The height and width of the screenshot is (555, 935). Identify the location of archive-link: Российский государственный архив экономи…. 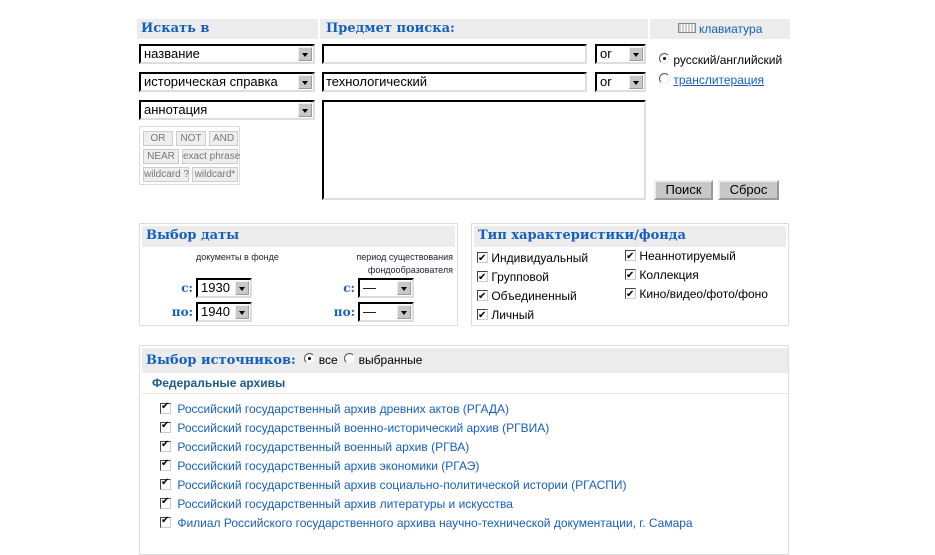
(328, 466).